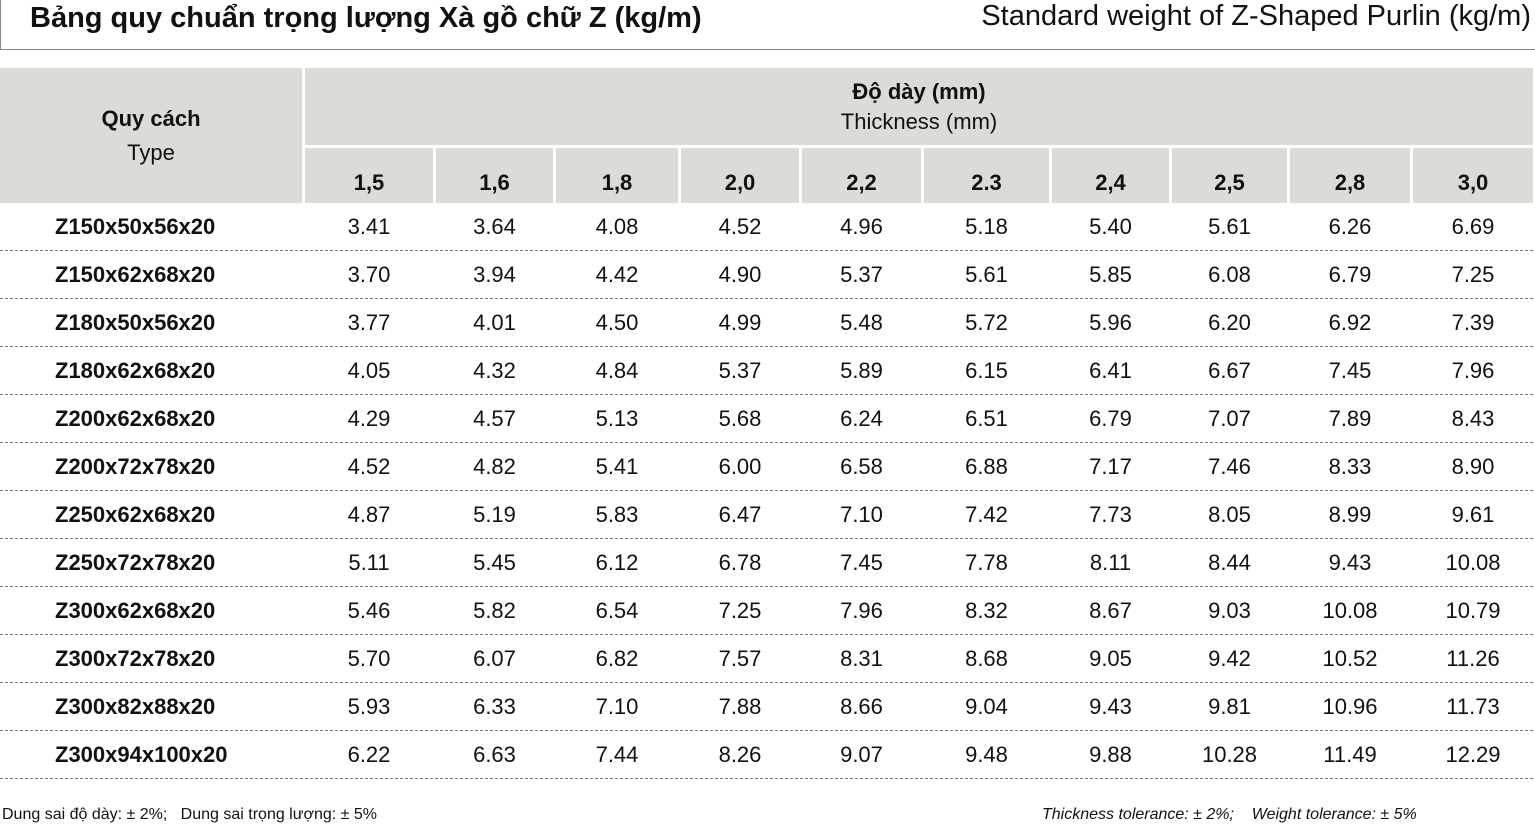 This screenshot has width=1535, height=827. What do you see at coordinates (740, 322) in the screenshot?
I see `value-cell: 4.99` at bounding box center [740, 322].